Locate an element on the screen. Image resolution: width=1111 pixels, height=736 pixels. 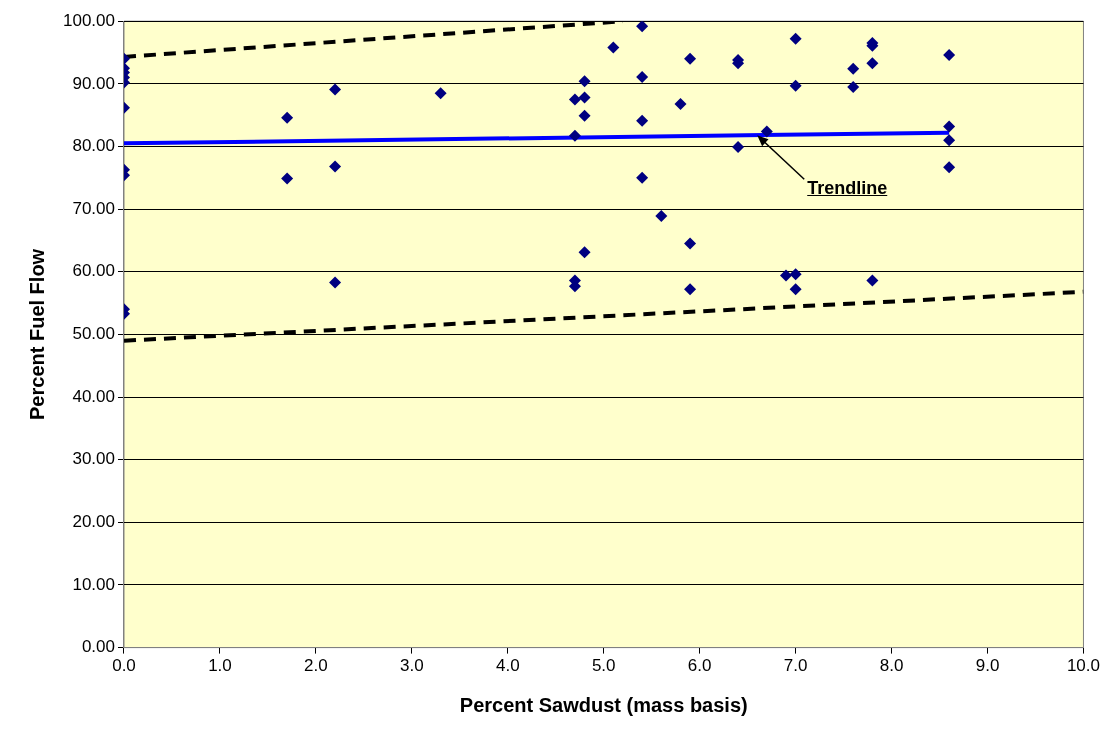
y-tick-label: 80.00 is located at coordinates (93, 146).